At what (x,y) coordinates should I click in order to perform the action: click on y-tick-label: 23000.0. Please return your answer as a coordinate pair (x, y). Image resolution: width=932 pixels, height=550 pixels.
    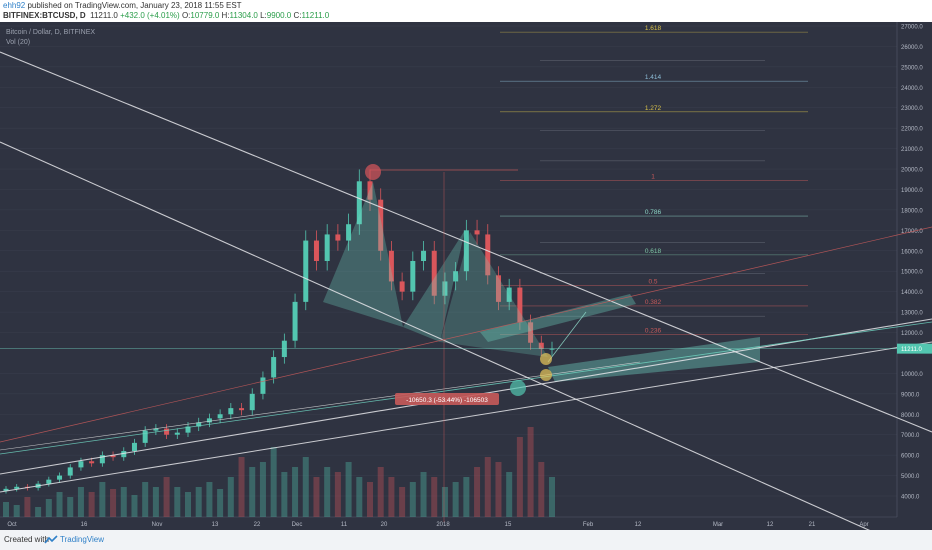
    Looking at the image, I should click on (912, 109).